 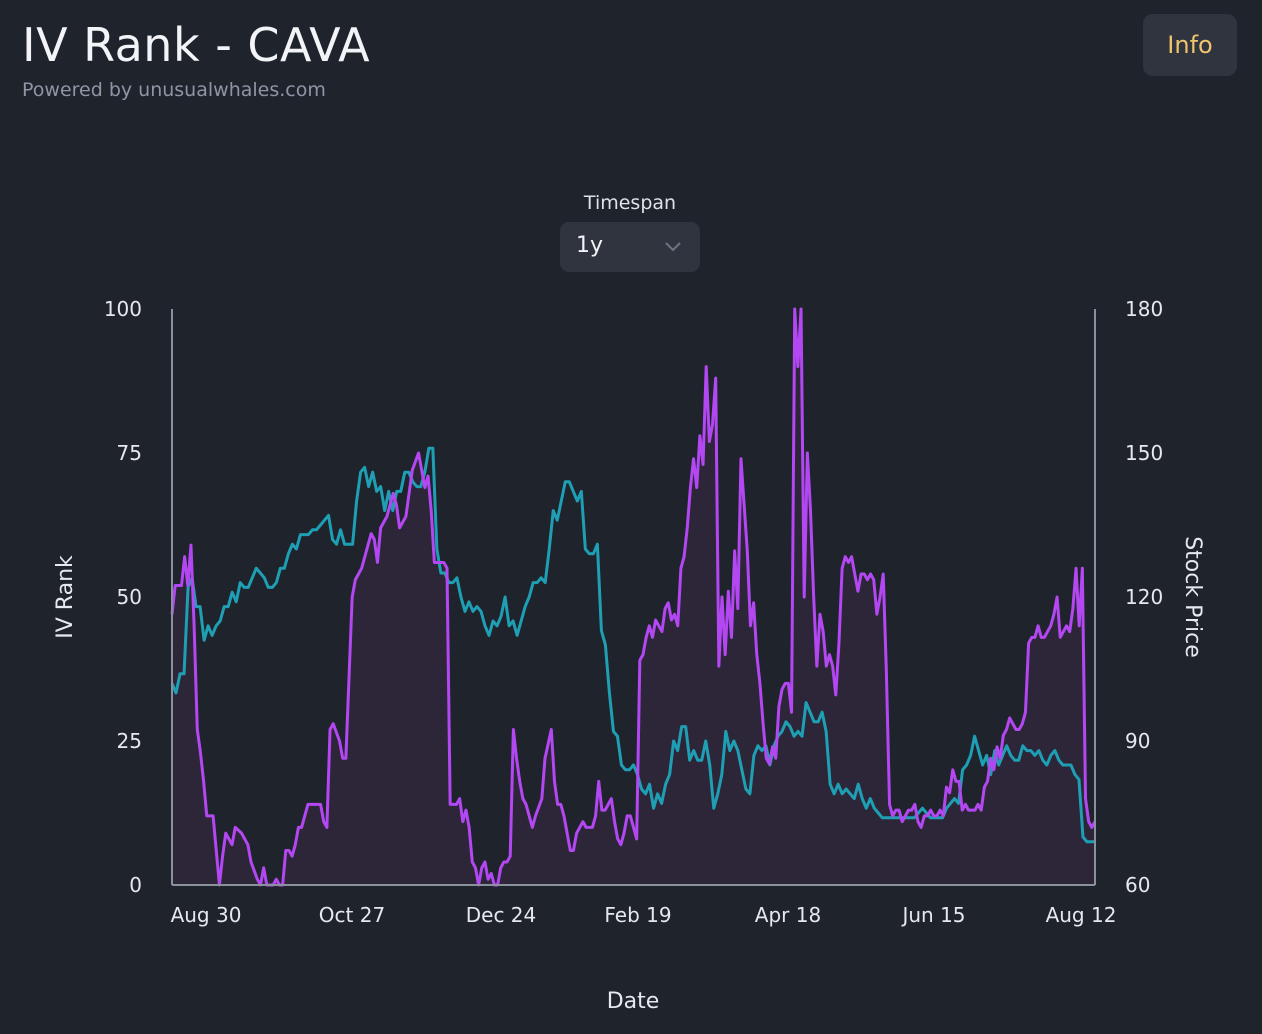 I want to click on x-tick-label: Feb 19, so click(x=637, y=915).